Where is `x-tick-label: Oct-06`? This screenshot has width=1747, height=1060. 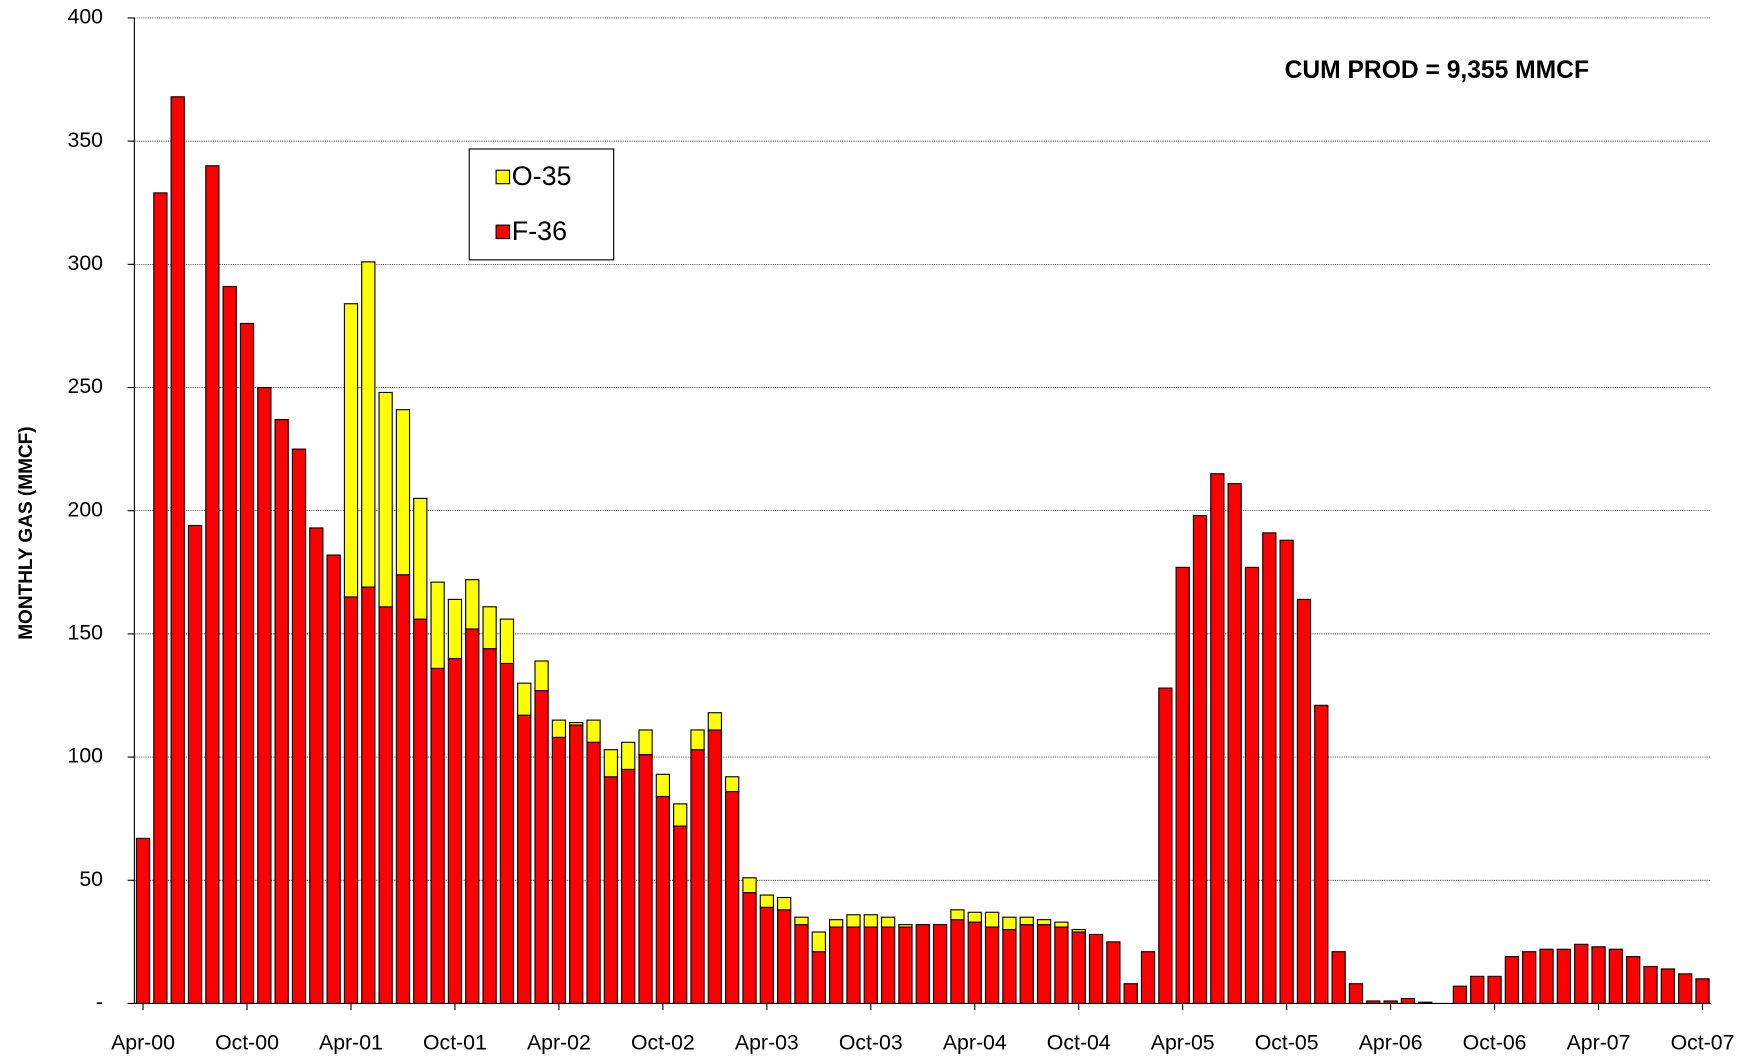 x-tick-label: Oct-06 is located at coordinates (1495, 1042).